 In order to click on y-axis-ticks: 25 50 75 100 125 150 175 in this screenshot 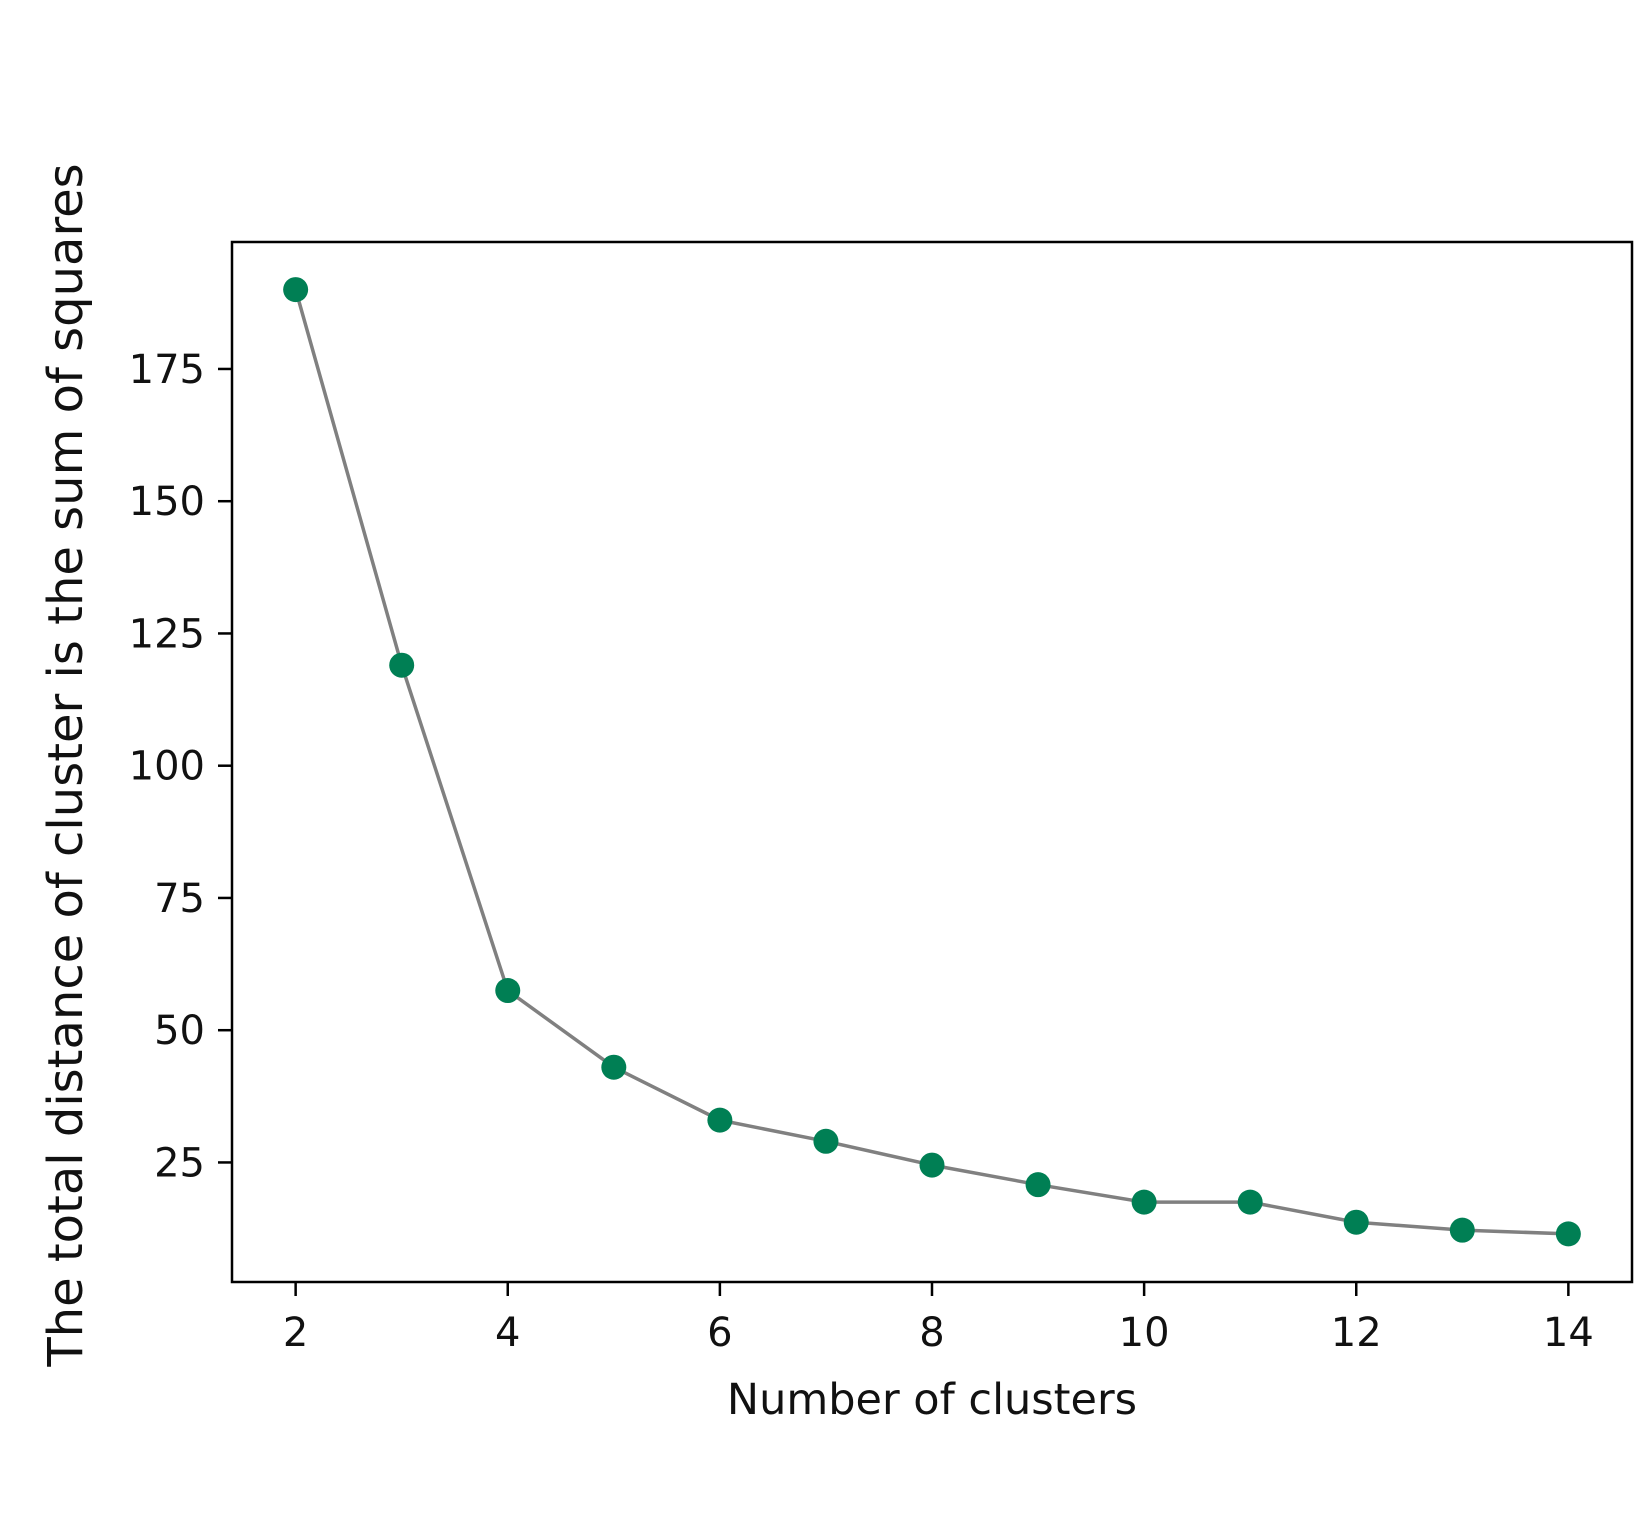, I will do `click(180, 766)`.